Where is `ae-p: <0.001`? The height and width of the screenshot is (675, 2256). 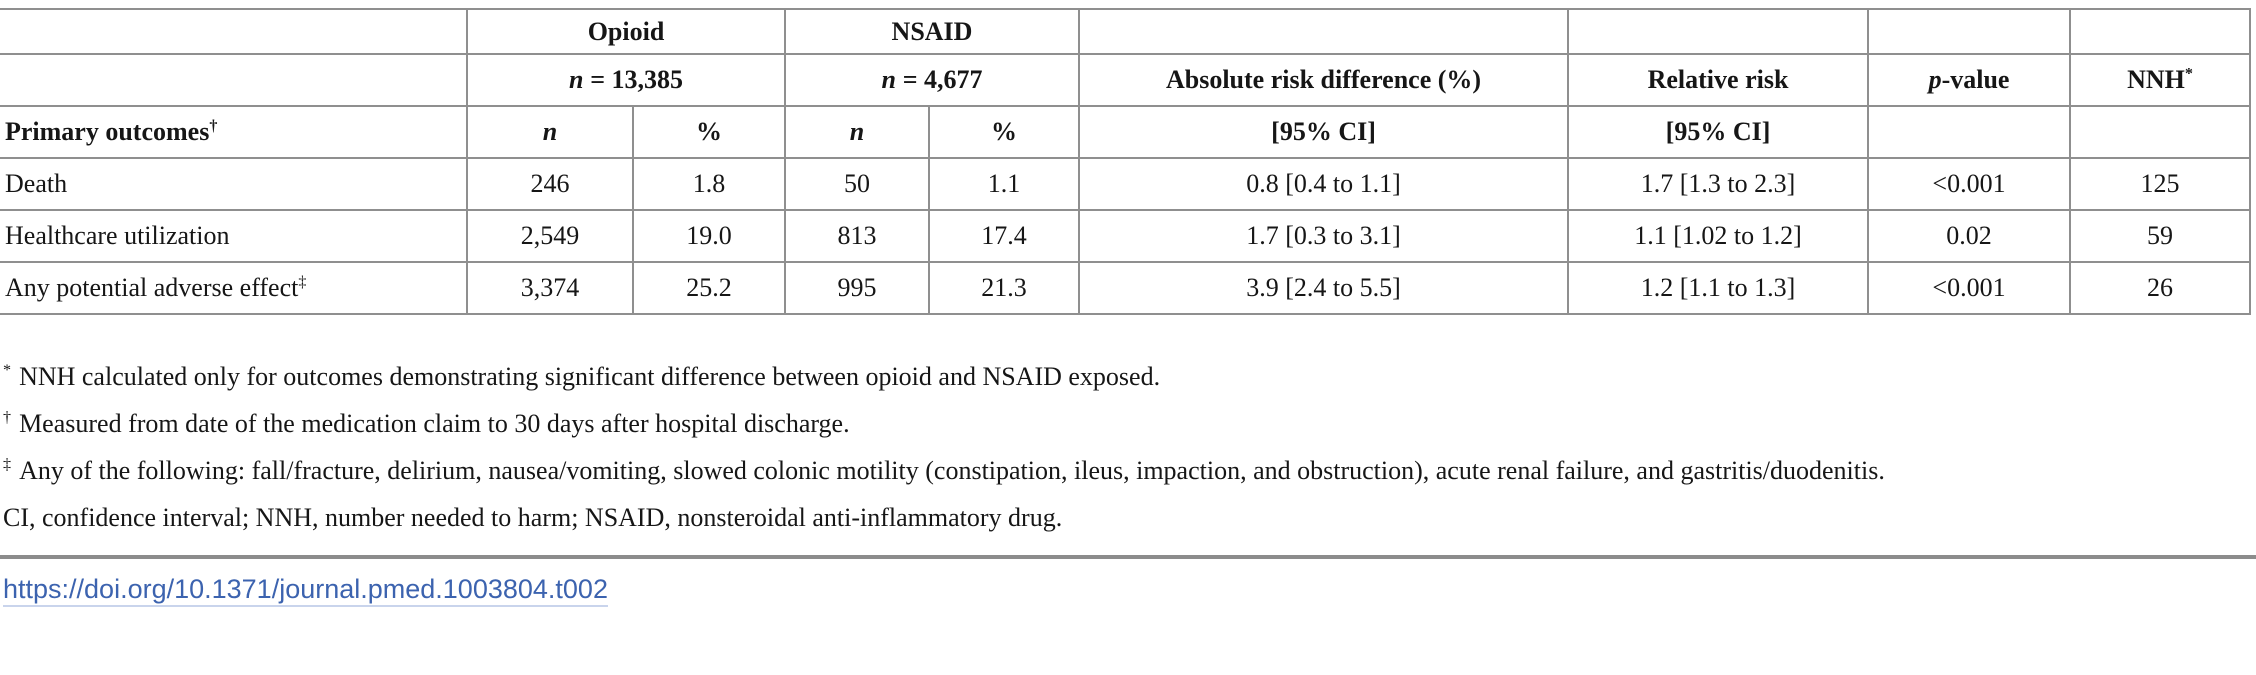 ae-p: <0.001 is located at coordinates (1970, 288).